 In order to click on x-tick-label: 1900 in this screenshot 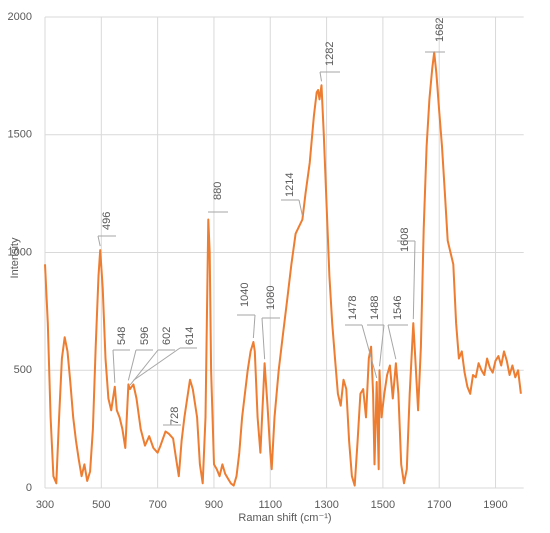, I will do `click(495, 505)`.